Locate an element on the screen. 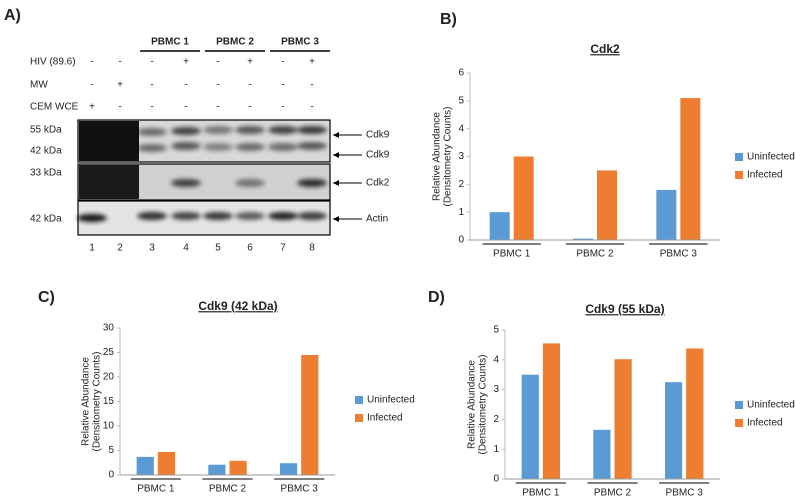  chart-title: Cdk9 (42 kDa) is located at coordinates (237, 306).